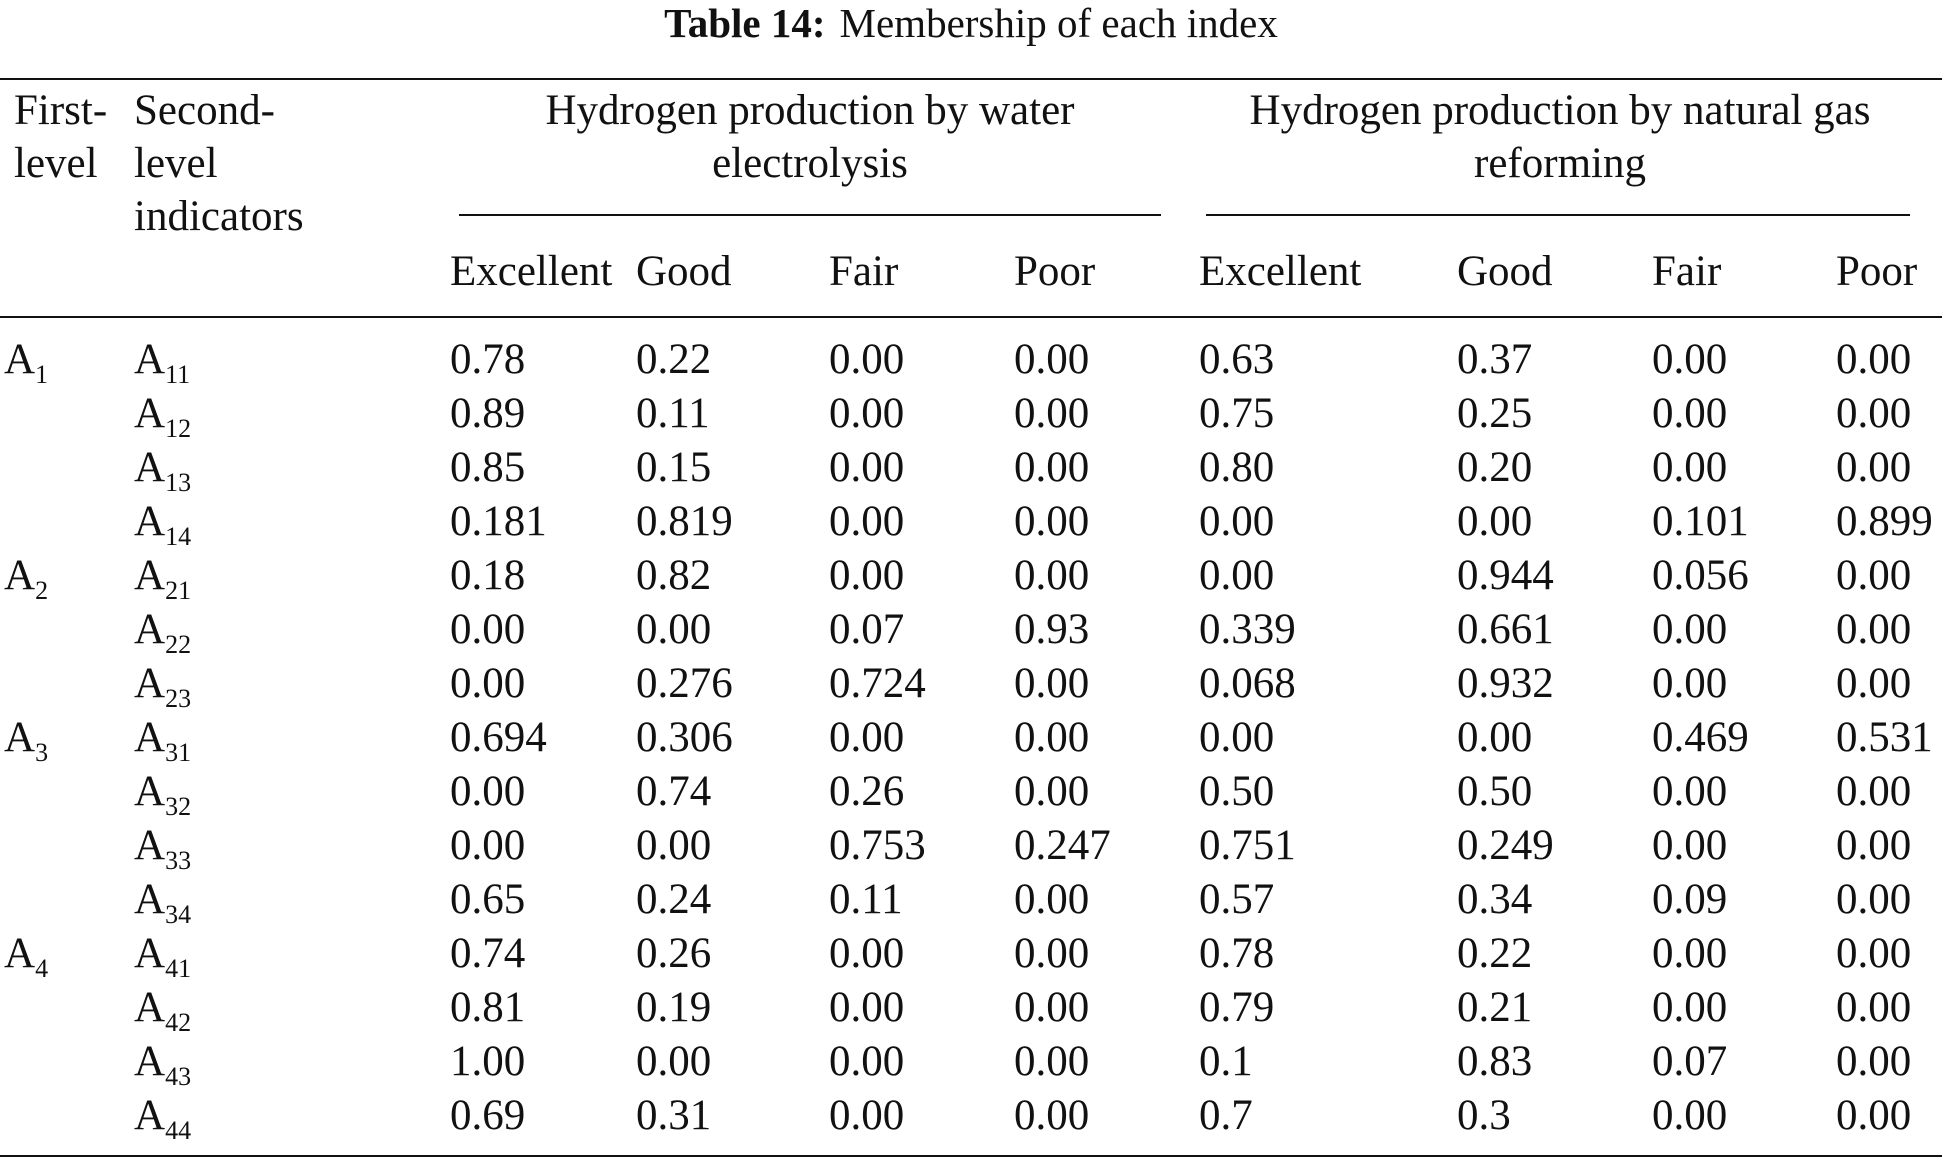 The height and width of the screenshot is (1161, 1942). Describe the element at coordinates (674, 1115) in the screenshot. I see `membership-value: 0.31` at that location.